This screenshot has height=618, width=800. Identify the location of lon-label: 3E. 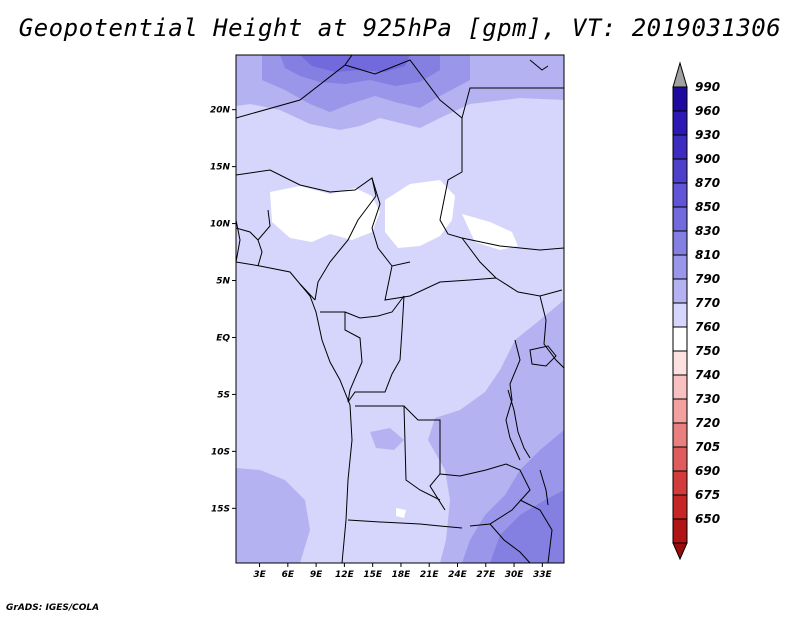
(259, 575).